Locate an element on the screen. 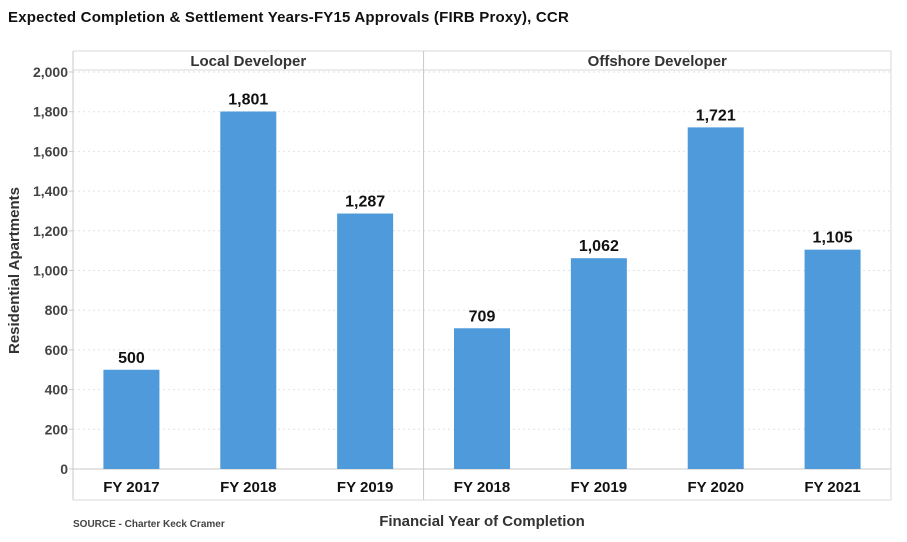 Image resolution: width=907 pixels, height=542 pixels. data-label: 500 is located at coordinates (131, 358).